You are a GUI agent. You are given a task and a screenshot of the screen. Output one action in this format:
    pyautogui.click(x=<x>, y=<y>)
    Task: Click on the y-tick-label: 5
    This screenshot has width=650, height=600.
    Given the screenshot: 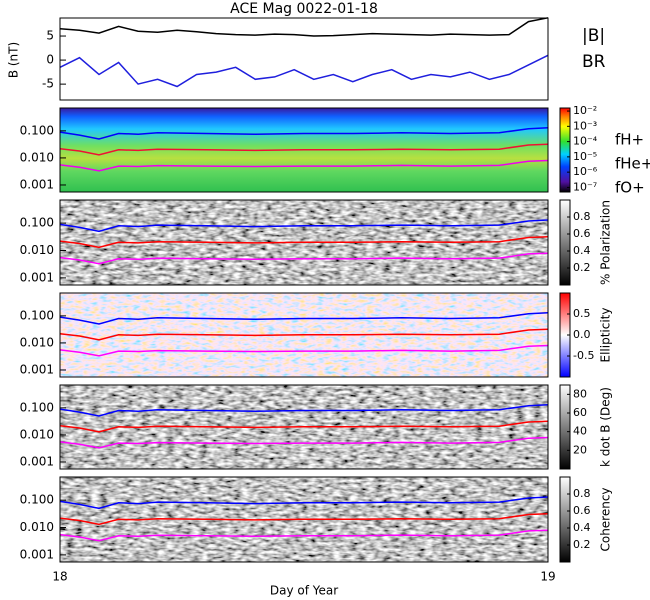 What is the action you would take?
    pyautogui.click(x=50, y=36)
    